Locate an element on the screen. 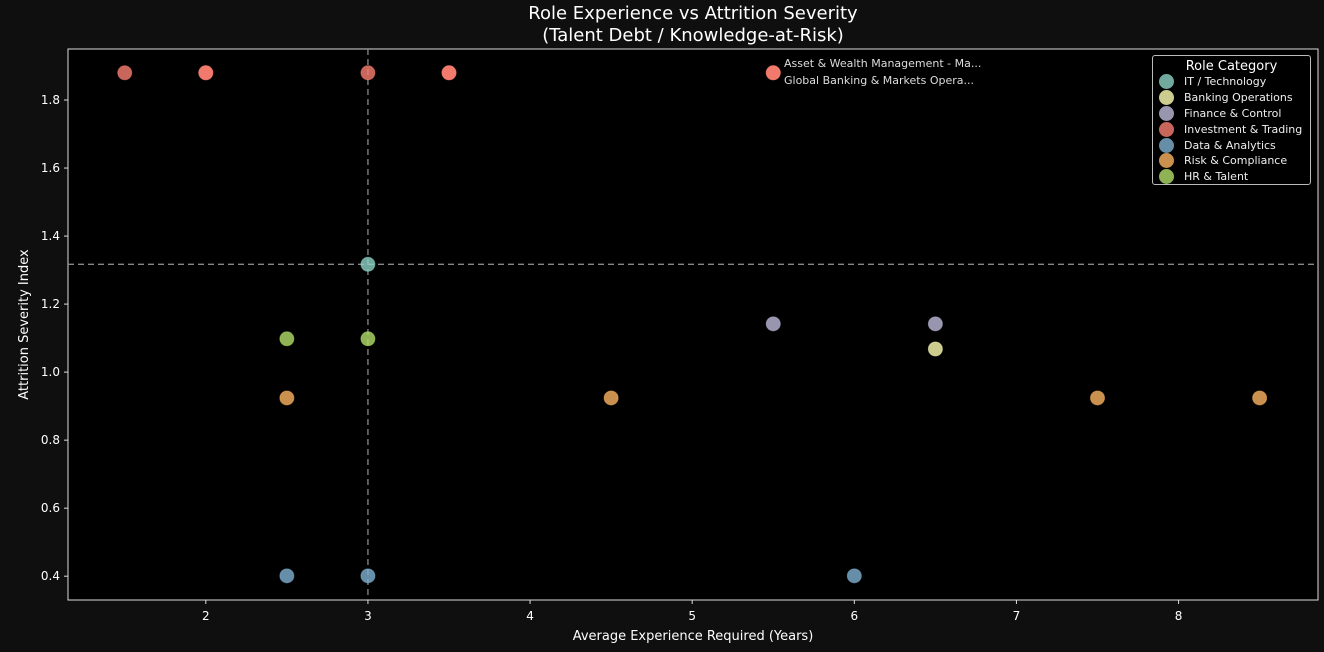  chart-subtitle: (Talent Debt / Knowledge-at-Risk) is located at coordinates (693, 35).